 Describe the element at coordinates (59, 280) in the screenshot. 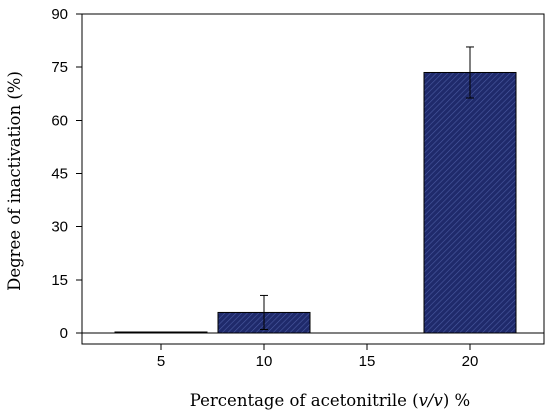

I see `y-tick-label: 15` at that location.